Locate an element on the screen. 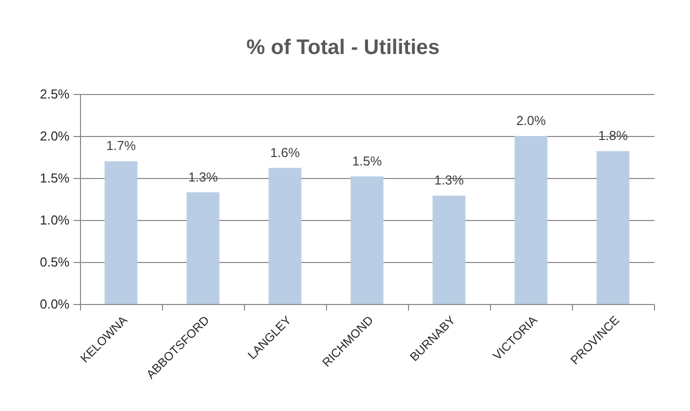 The image size is (690, 411). data-label: 1.5% is located at coordinates (367, 160).